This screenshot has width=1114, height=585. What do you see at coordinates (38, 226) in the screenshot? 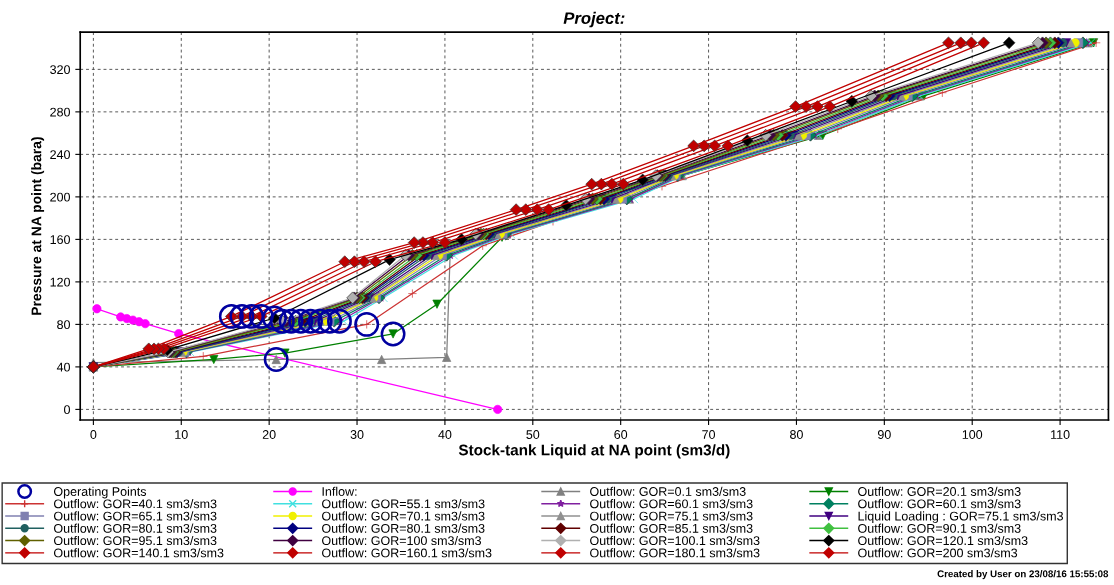
I see `y-axis-title: Pressure at NA point (bara)` at bounding box center [38, 226].